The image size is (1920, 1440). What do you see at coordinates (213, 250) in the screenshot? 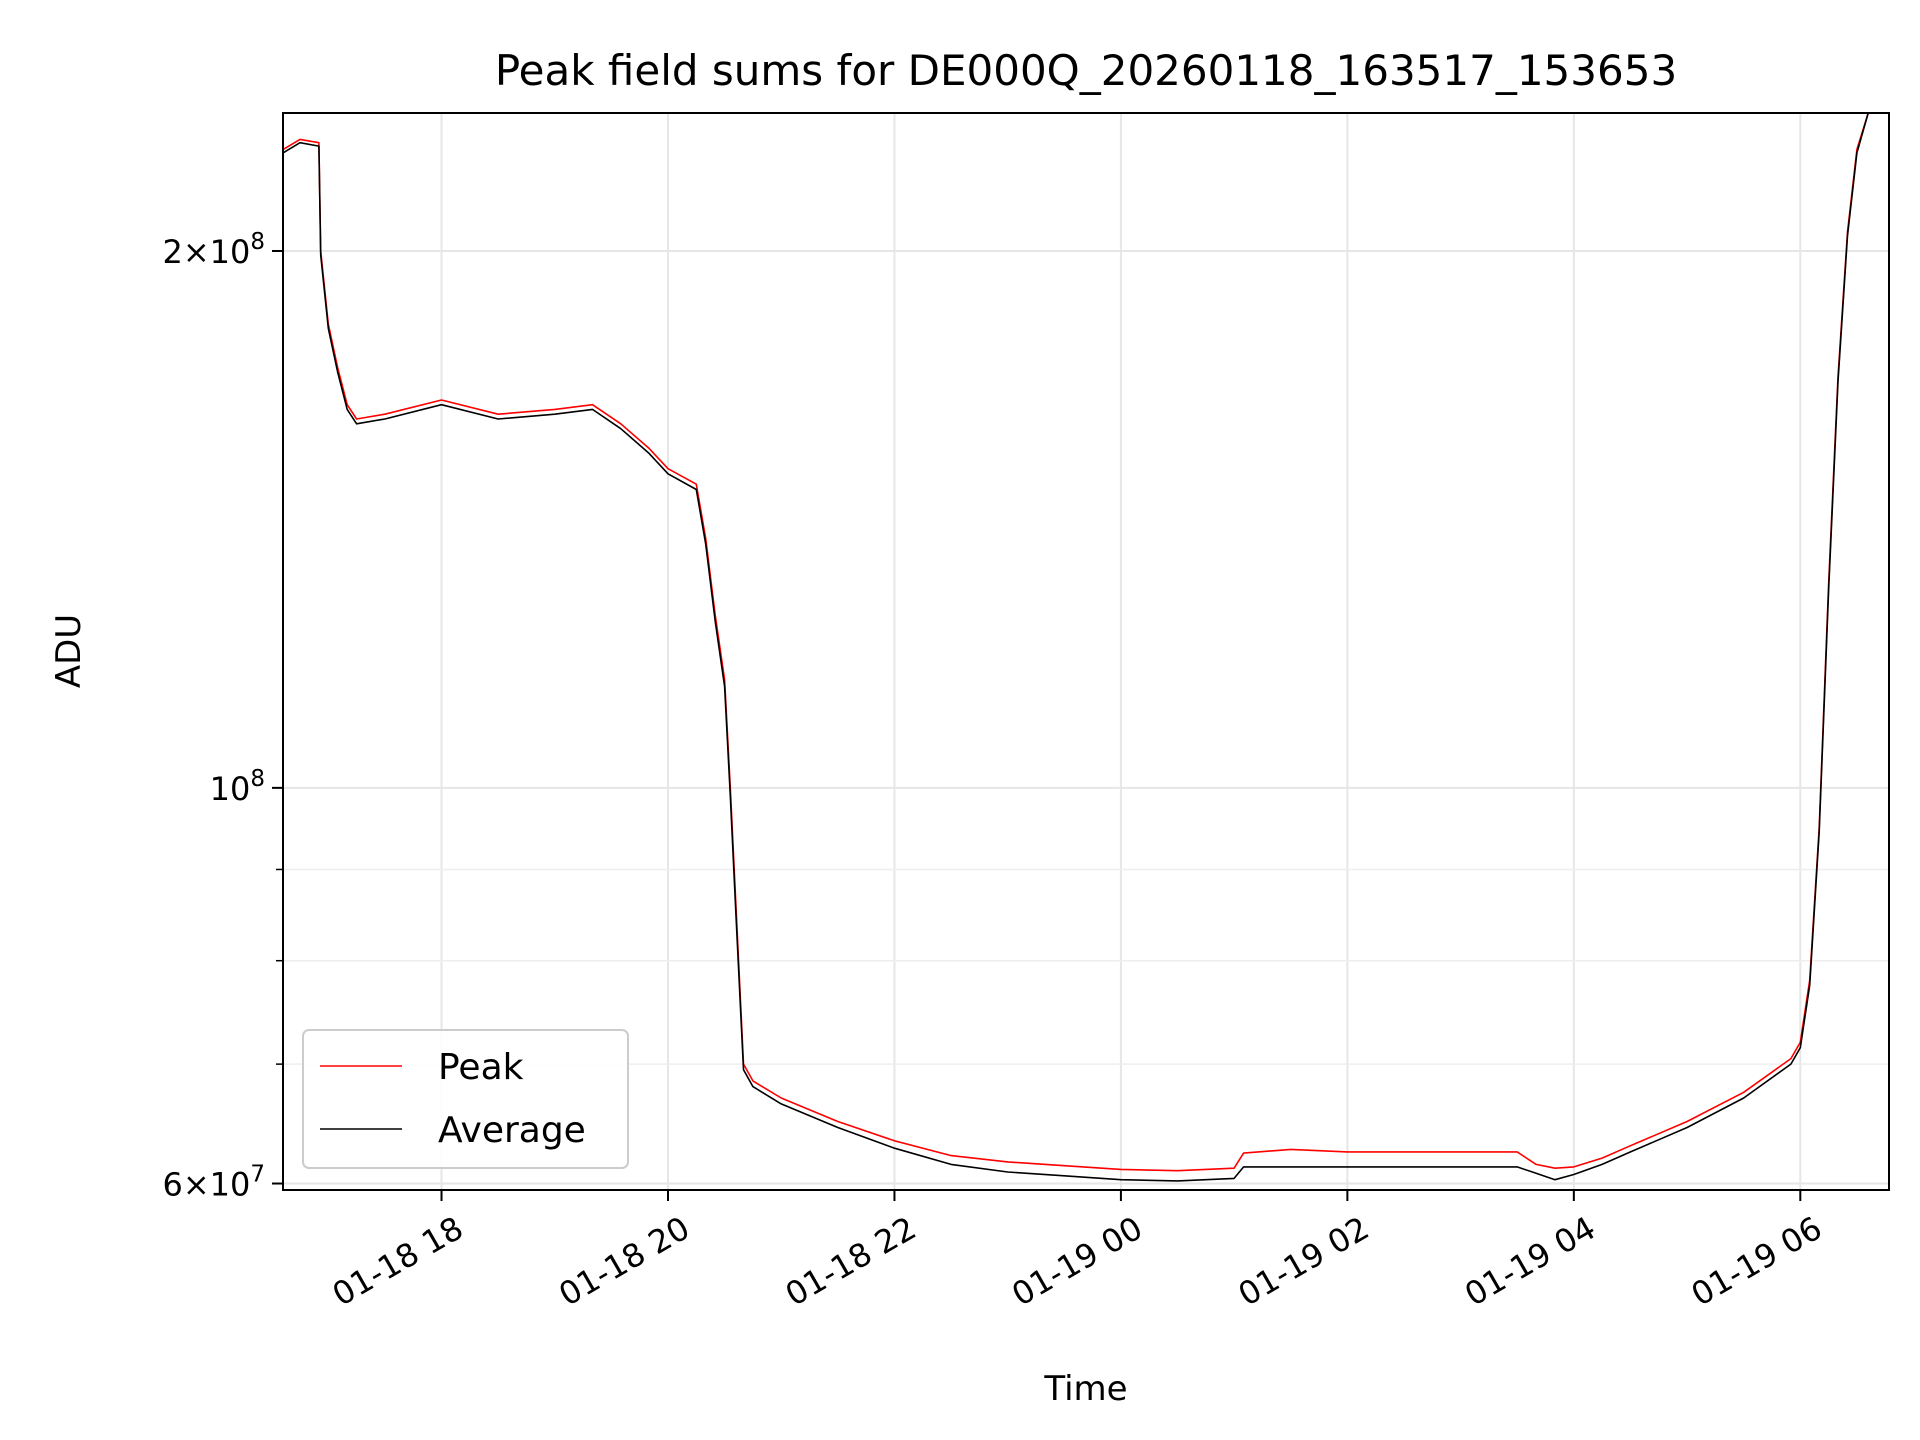
I see `y-tick-label: 2×108` at bounding box center [213, 250].